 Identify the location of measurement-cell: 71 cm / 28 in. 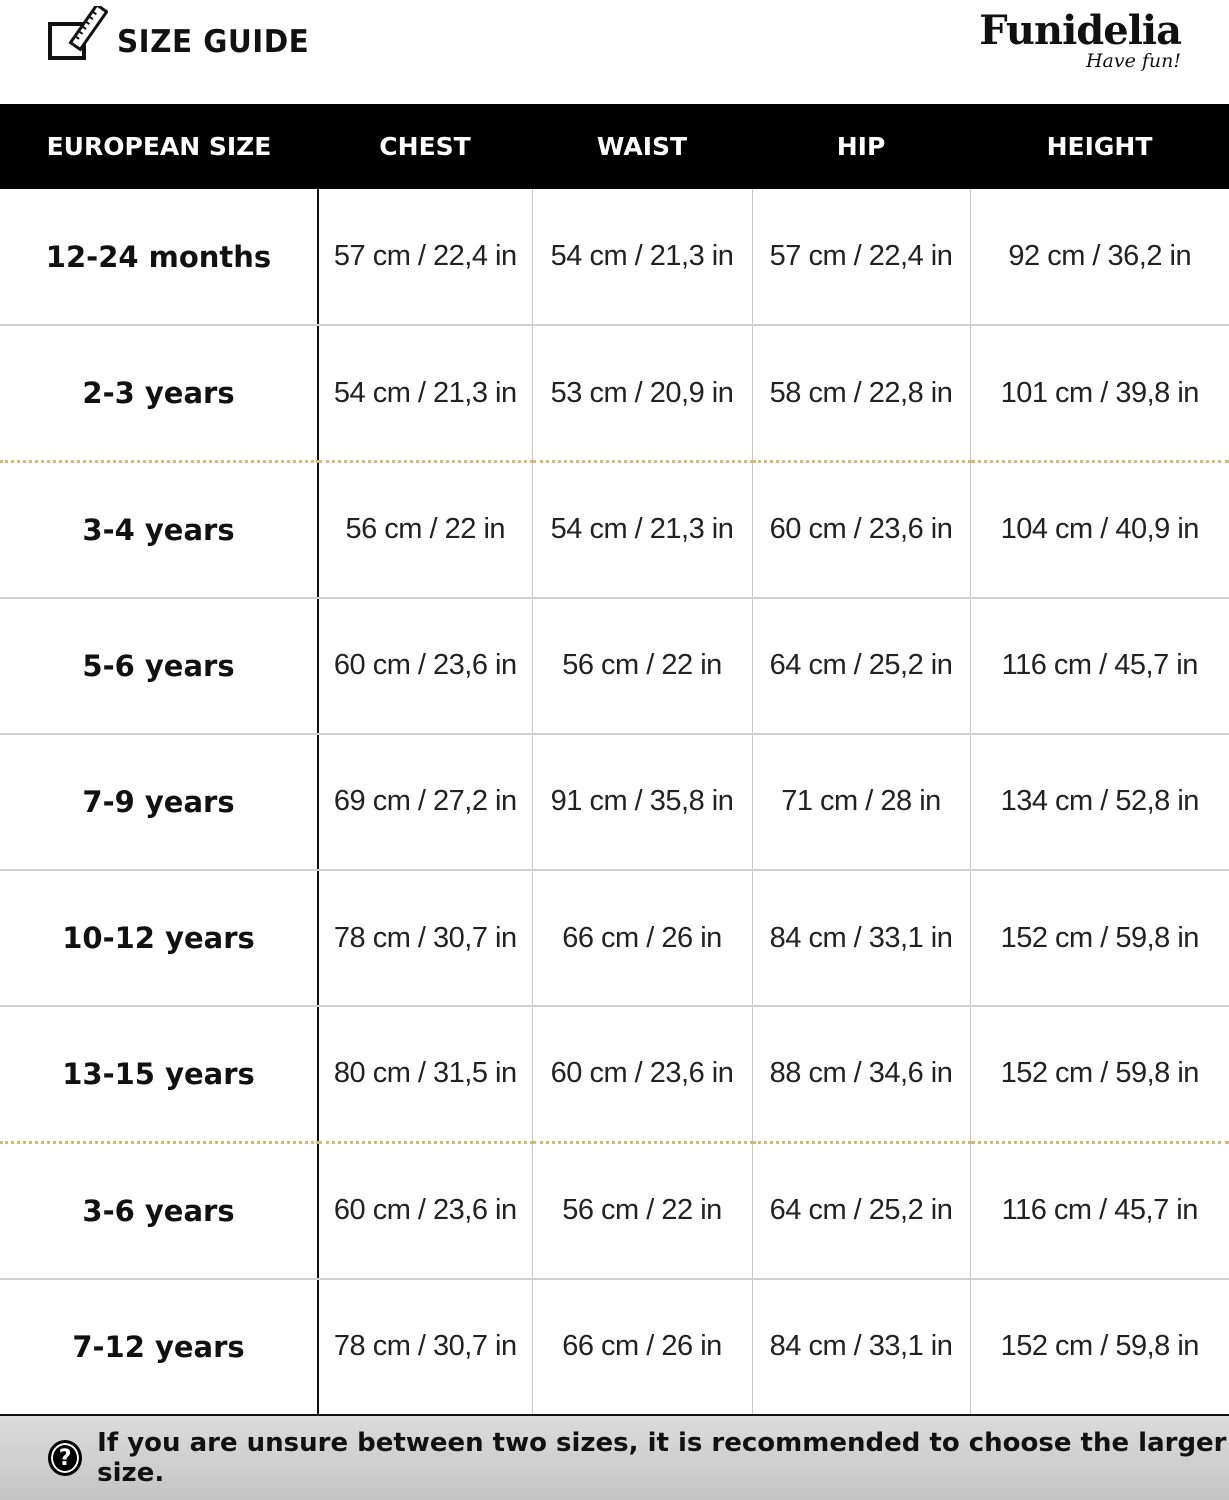
(860, 802).